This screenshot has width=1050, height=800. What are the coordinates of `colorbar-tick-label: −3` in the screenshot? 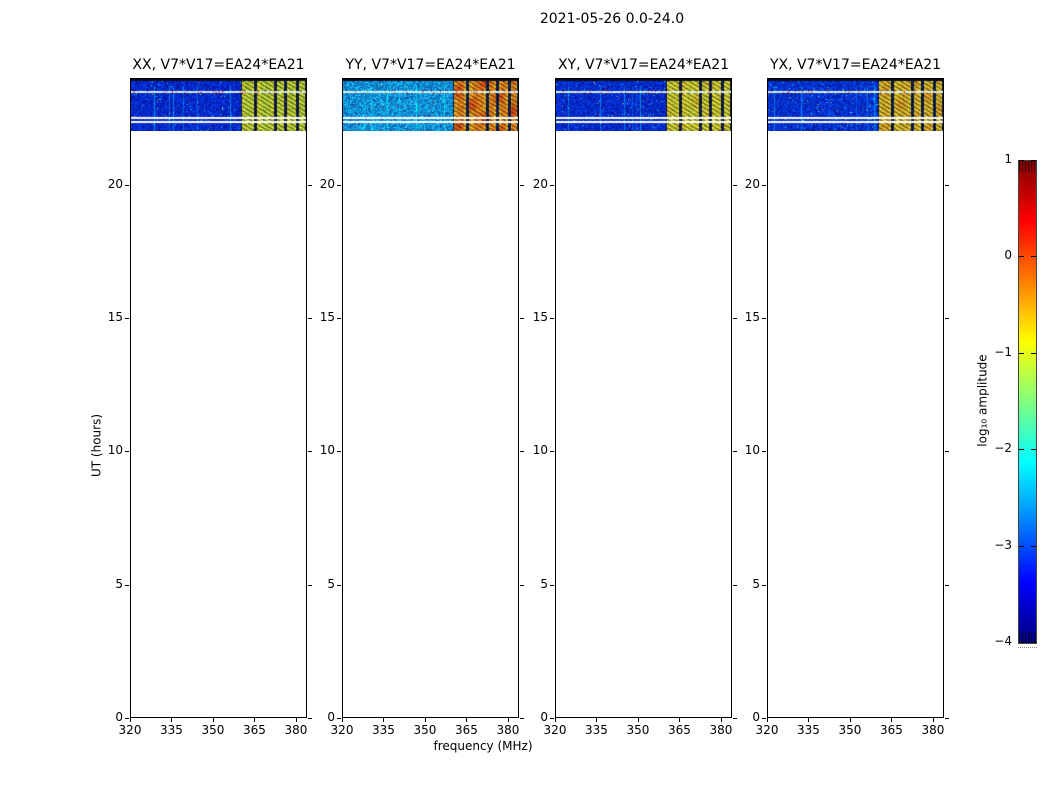 It's located at (1003, 544).